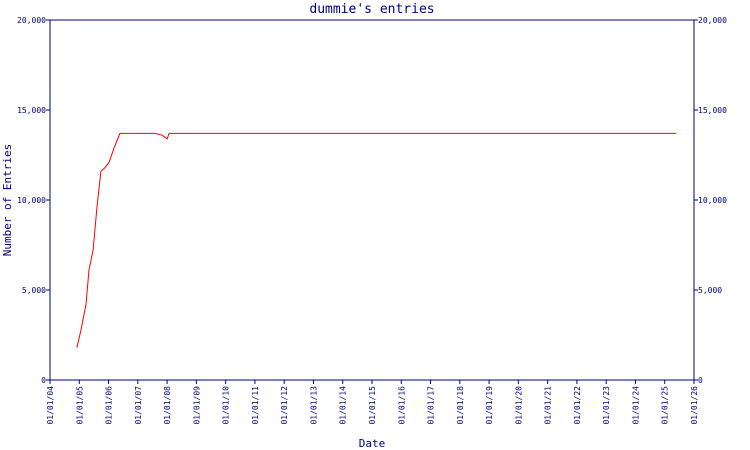 The image size is (750, 450). Describe the element at coordinates (372, 443) in the screenshot. I see `x-axis-label: Date` at that location.